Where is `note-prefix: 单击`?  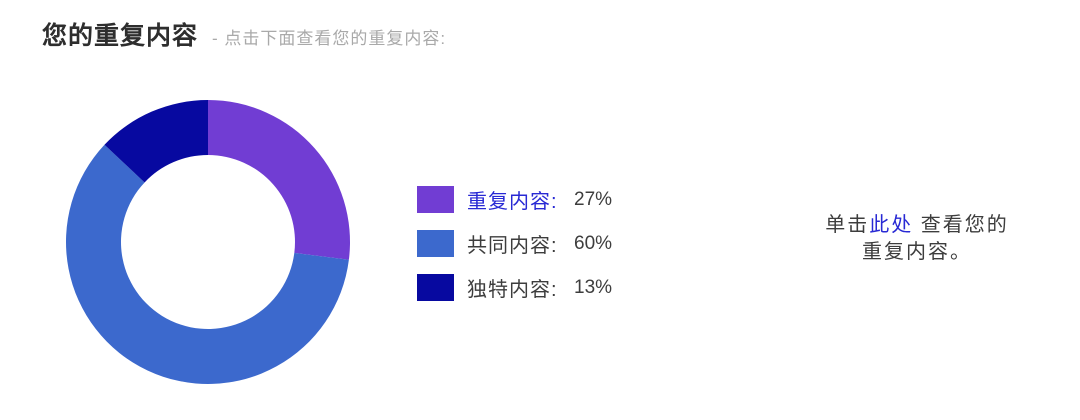 note-prefix: 单击 is located at coordinates (847, 225).